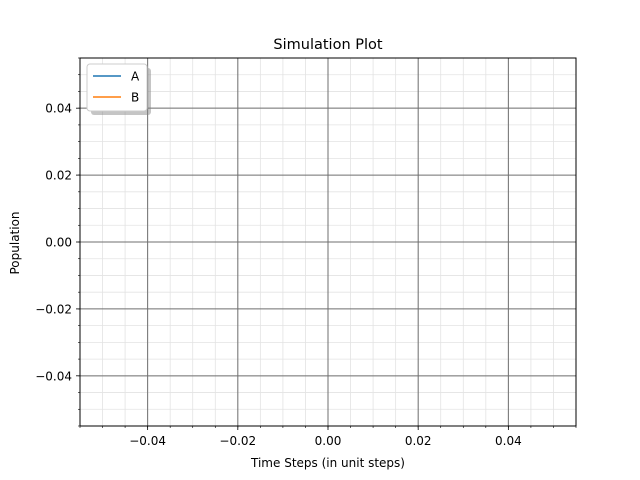 This screenshot has height=480, width=640. I want to click on y-axis-ticks: −0.04 −0.02 0.00 0.02 0.04, so click(57, 242).